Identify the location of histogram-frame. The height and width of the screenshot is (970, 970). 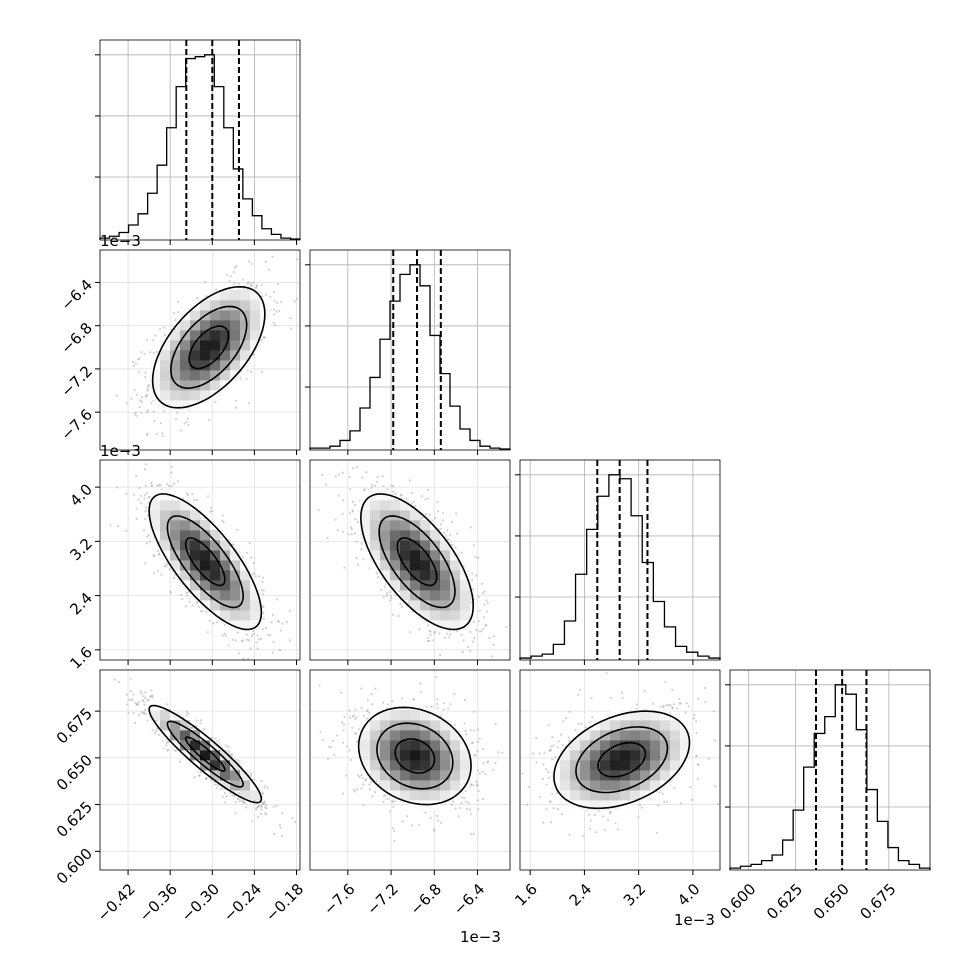
(200, 140).